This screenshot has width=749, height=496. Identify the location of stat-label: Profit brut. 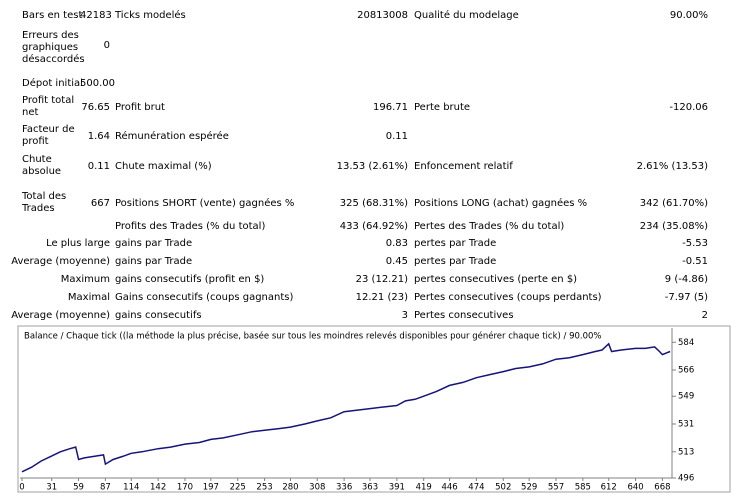
(140, 107).